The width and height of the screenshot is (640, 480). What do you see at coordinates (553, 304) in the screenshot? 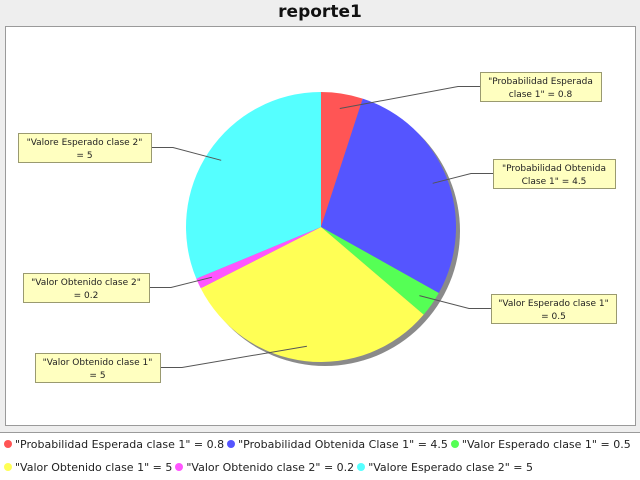
I see `slice-label-text: "Valor Esperado clase 1"` at bounding box center [553, 304].